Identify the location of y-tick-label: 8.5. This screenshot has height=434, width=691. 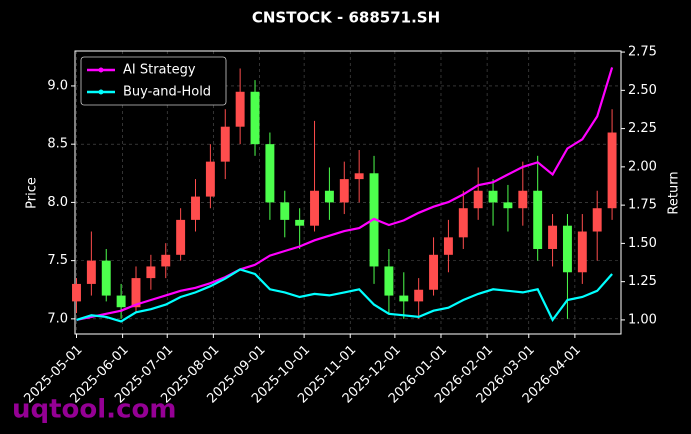
(57, 144).